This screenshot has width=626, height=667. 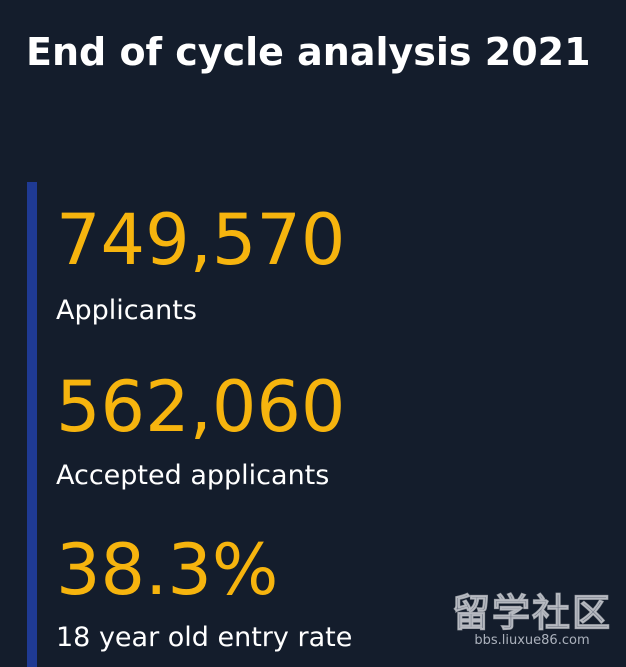 I want to click on stat-accepted-applicants: 562,060 Accepted applicants, so click(x=200, y=432).